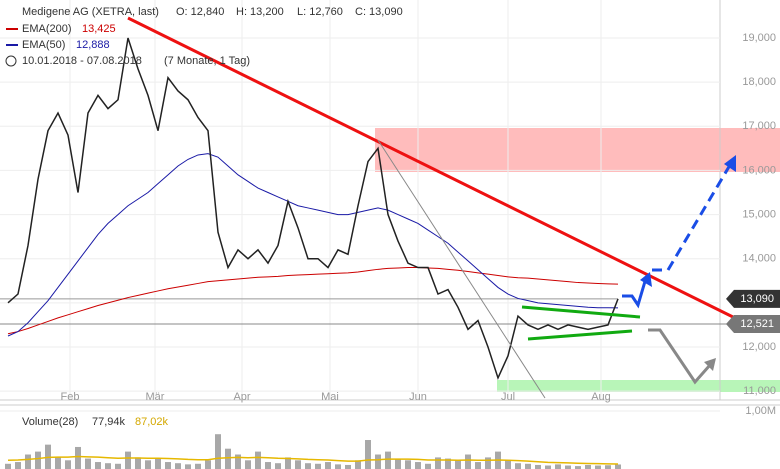 This screenshot has width=780, height=469. Describe the element at coordinates (313, 460) in the screenshot. I see `volume-avg-line` at that location.